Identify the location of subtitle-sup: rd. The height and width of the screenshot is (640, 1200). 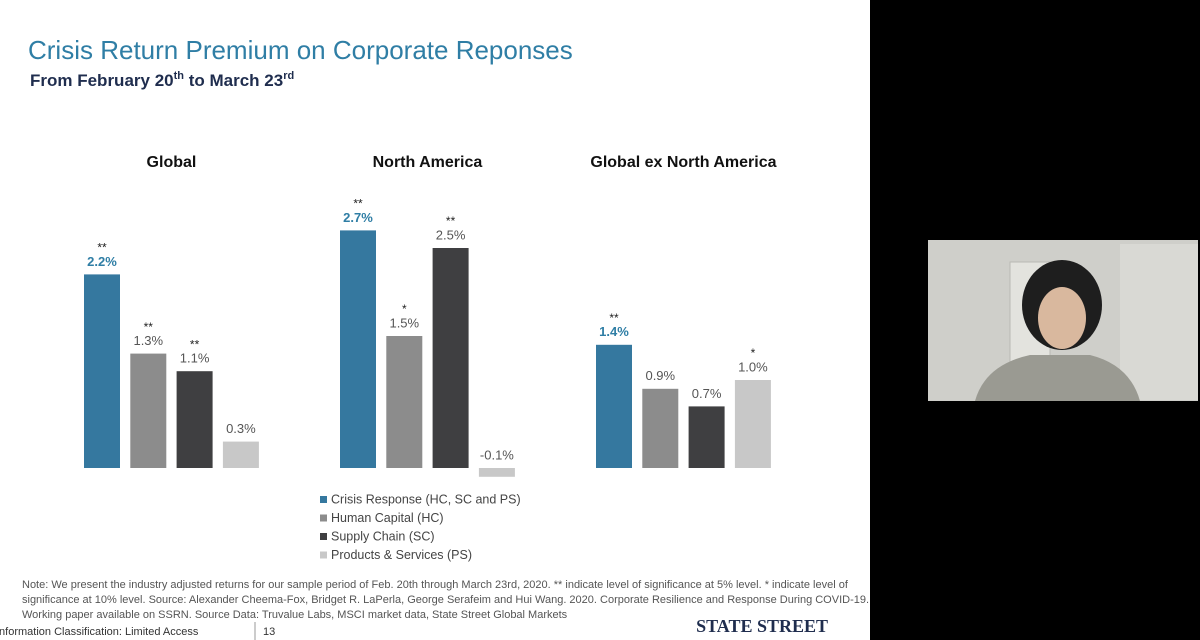
(288, 76).